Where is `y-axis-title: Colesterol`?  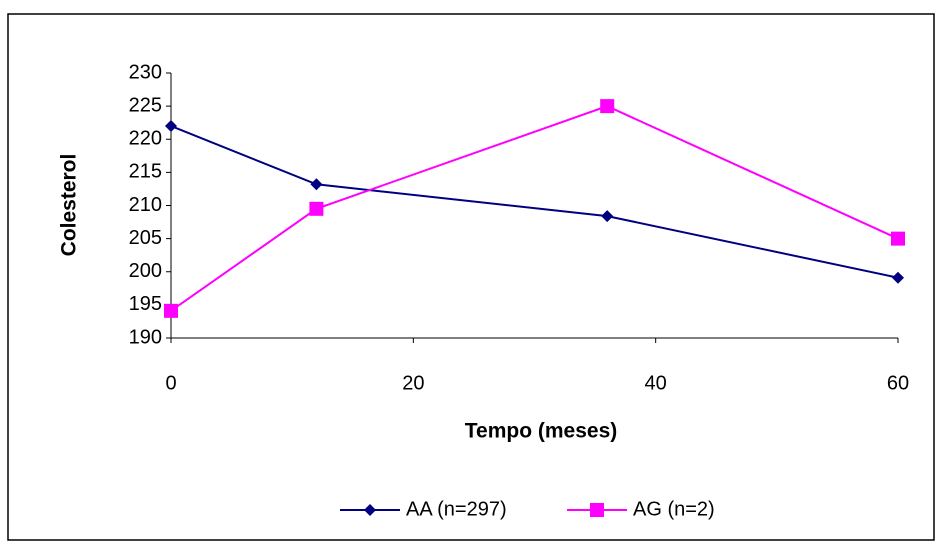
y-axis-title: Colesterol is located at coordinates (69, 205).